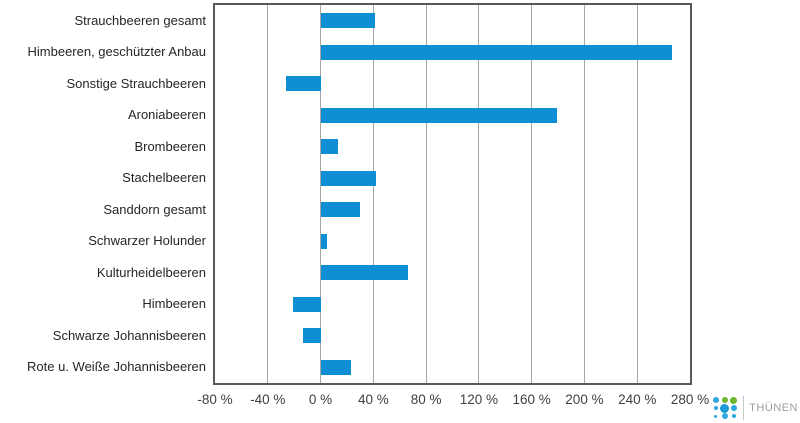 Image resolution: width=800 pixels, height=423 pixels. I want to click on x-tick-label: 200 %, so click(584, 399).